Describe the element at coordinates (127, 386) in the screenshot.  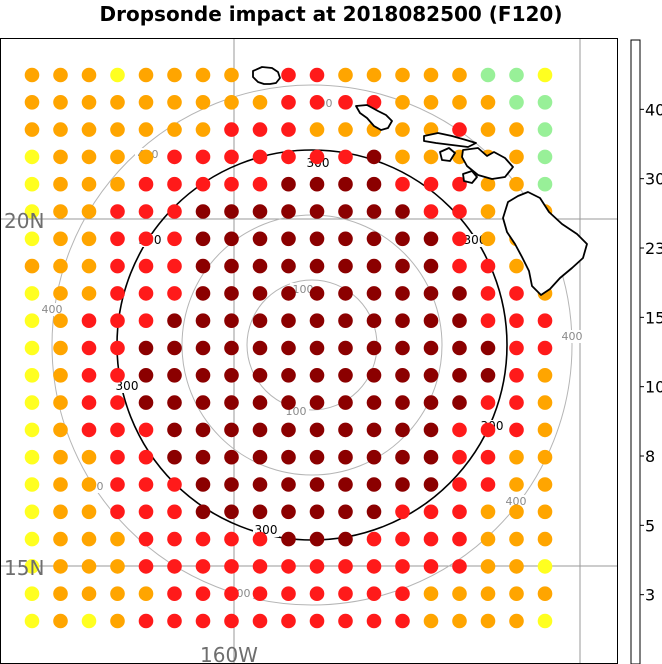
I see `ring-label-300km: 300` at that location.